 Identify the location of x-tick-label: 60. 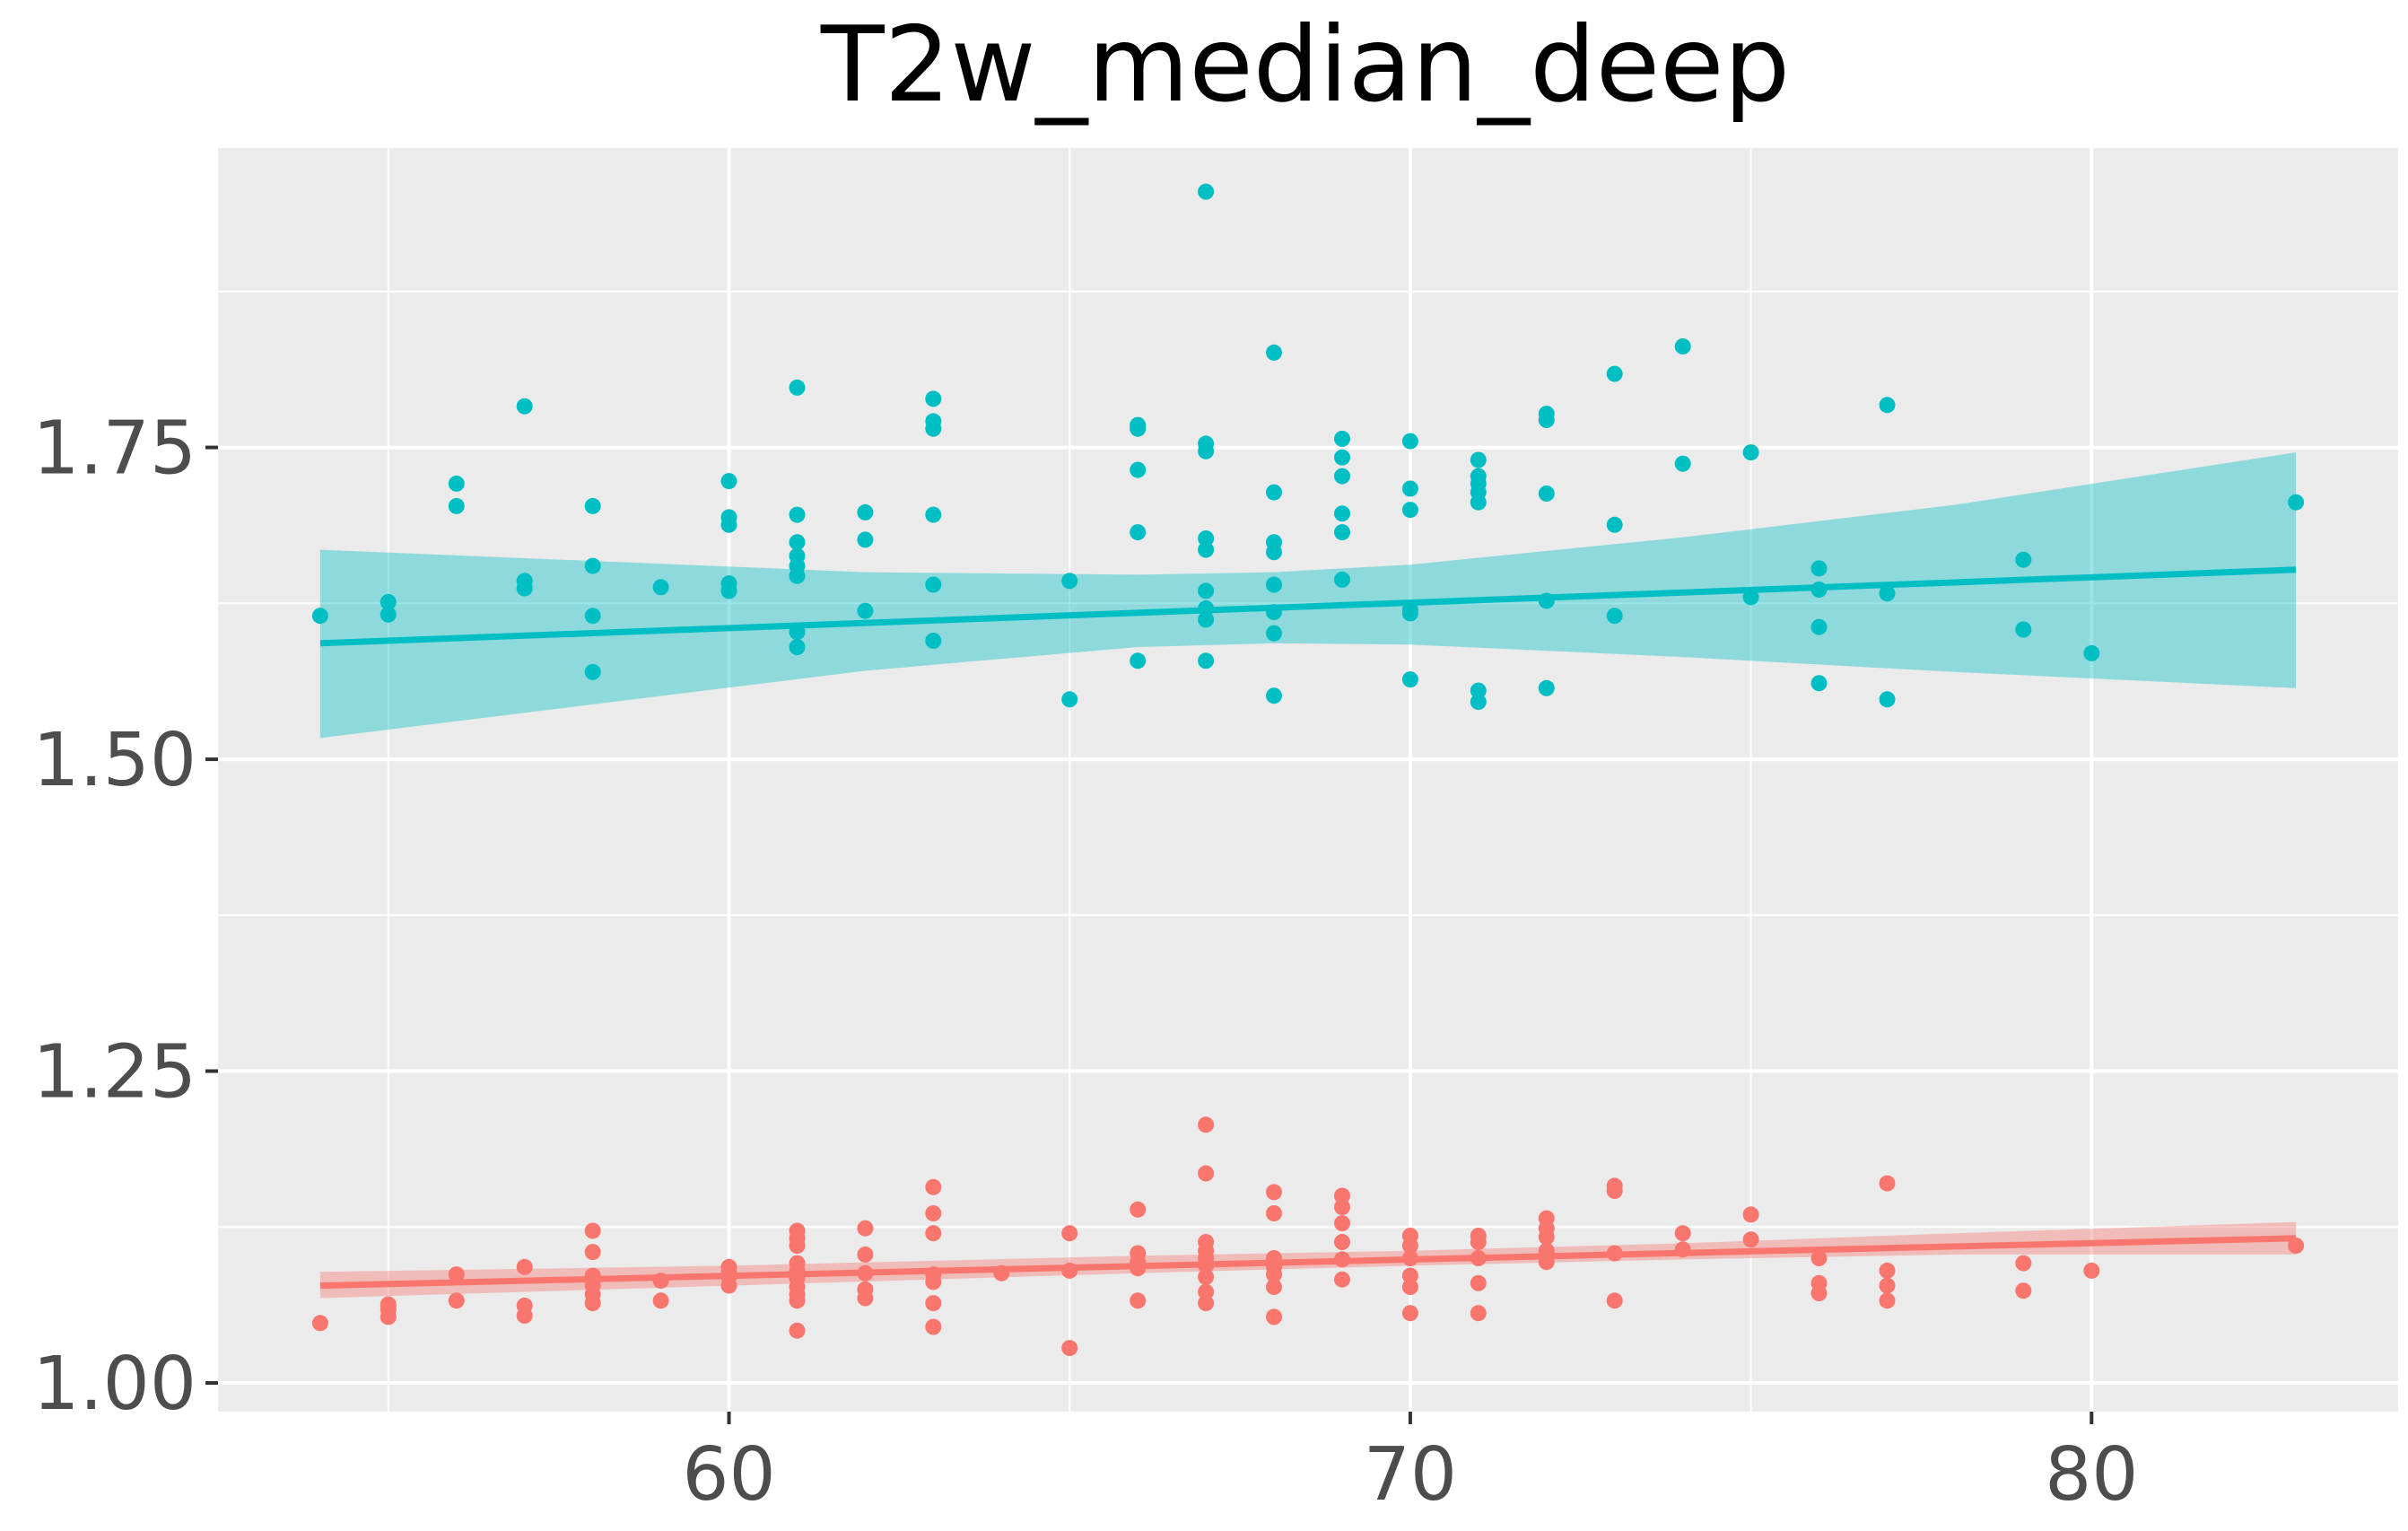
(728, 1475).